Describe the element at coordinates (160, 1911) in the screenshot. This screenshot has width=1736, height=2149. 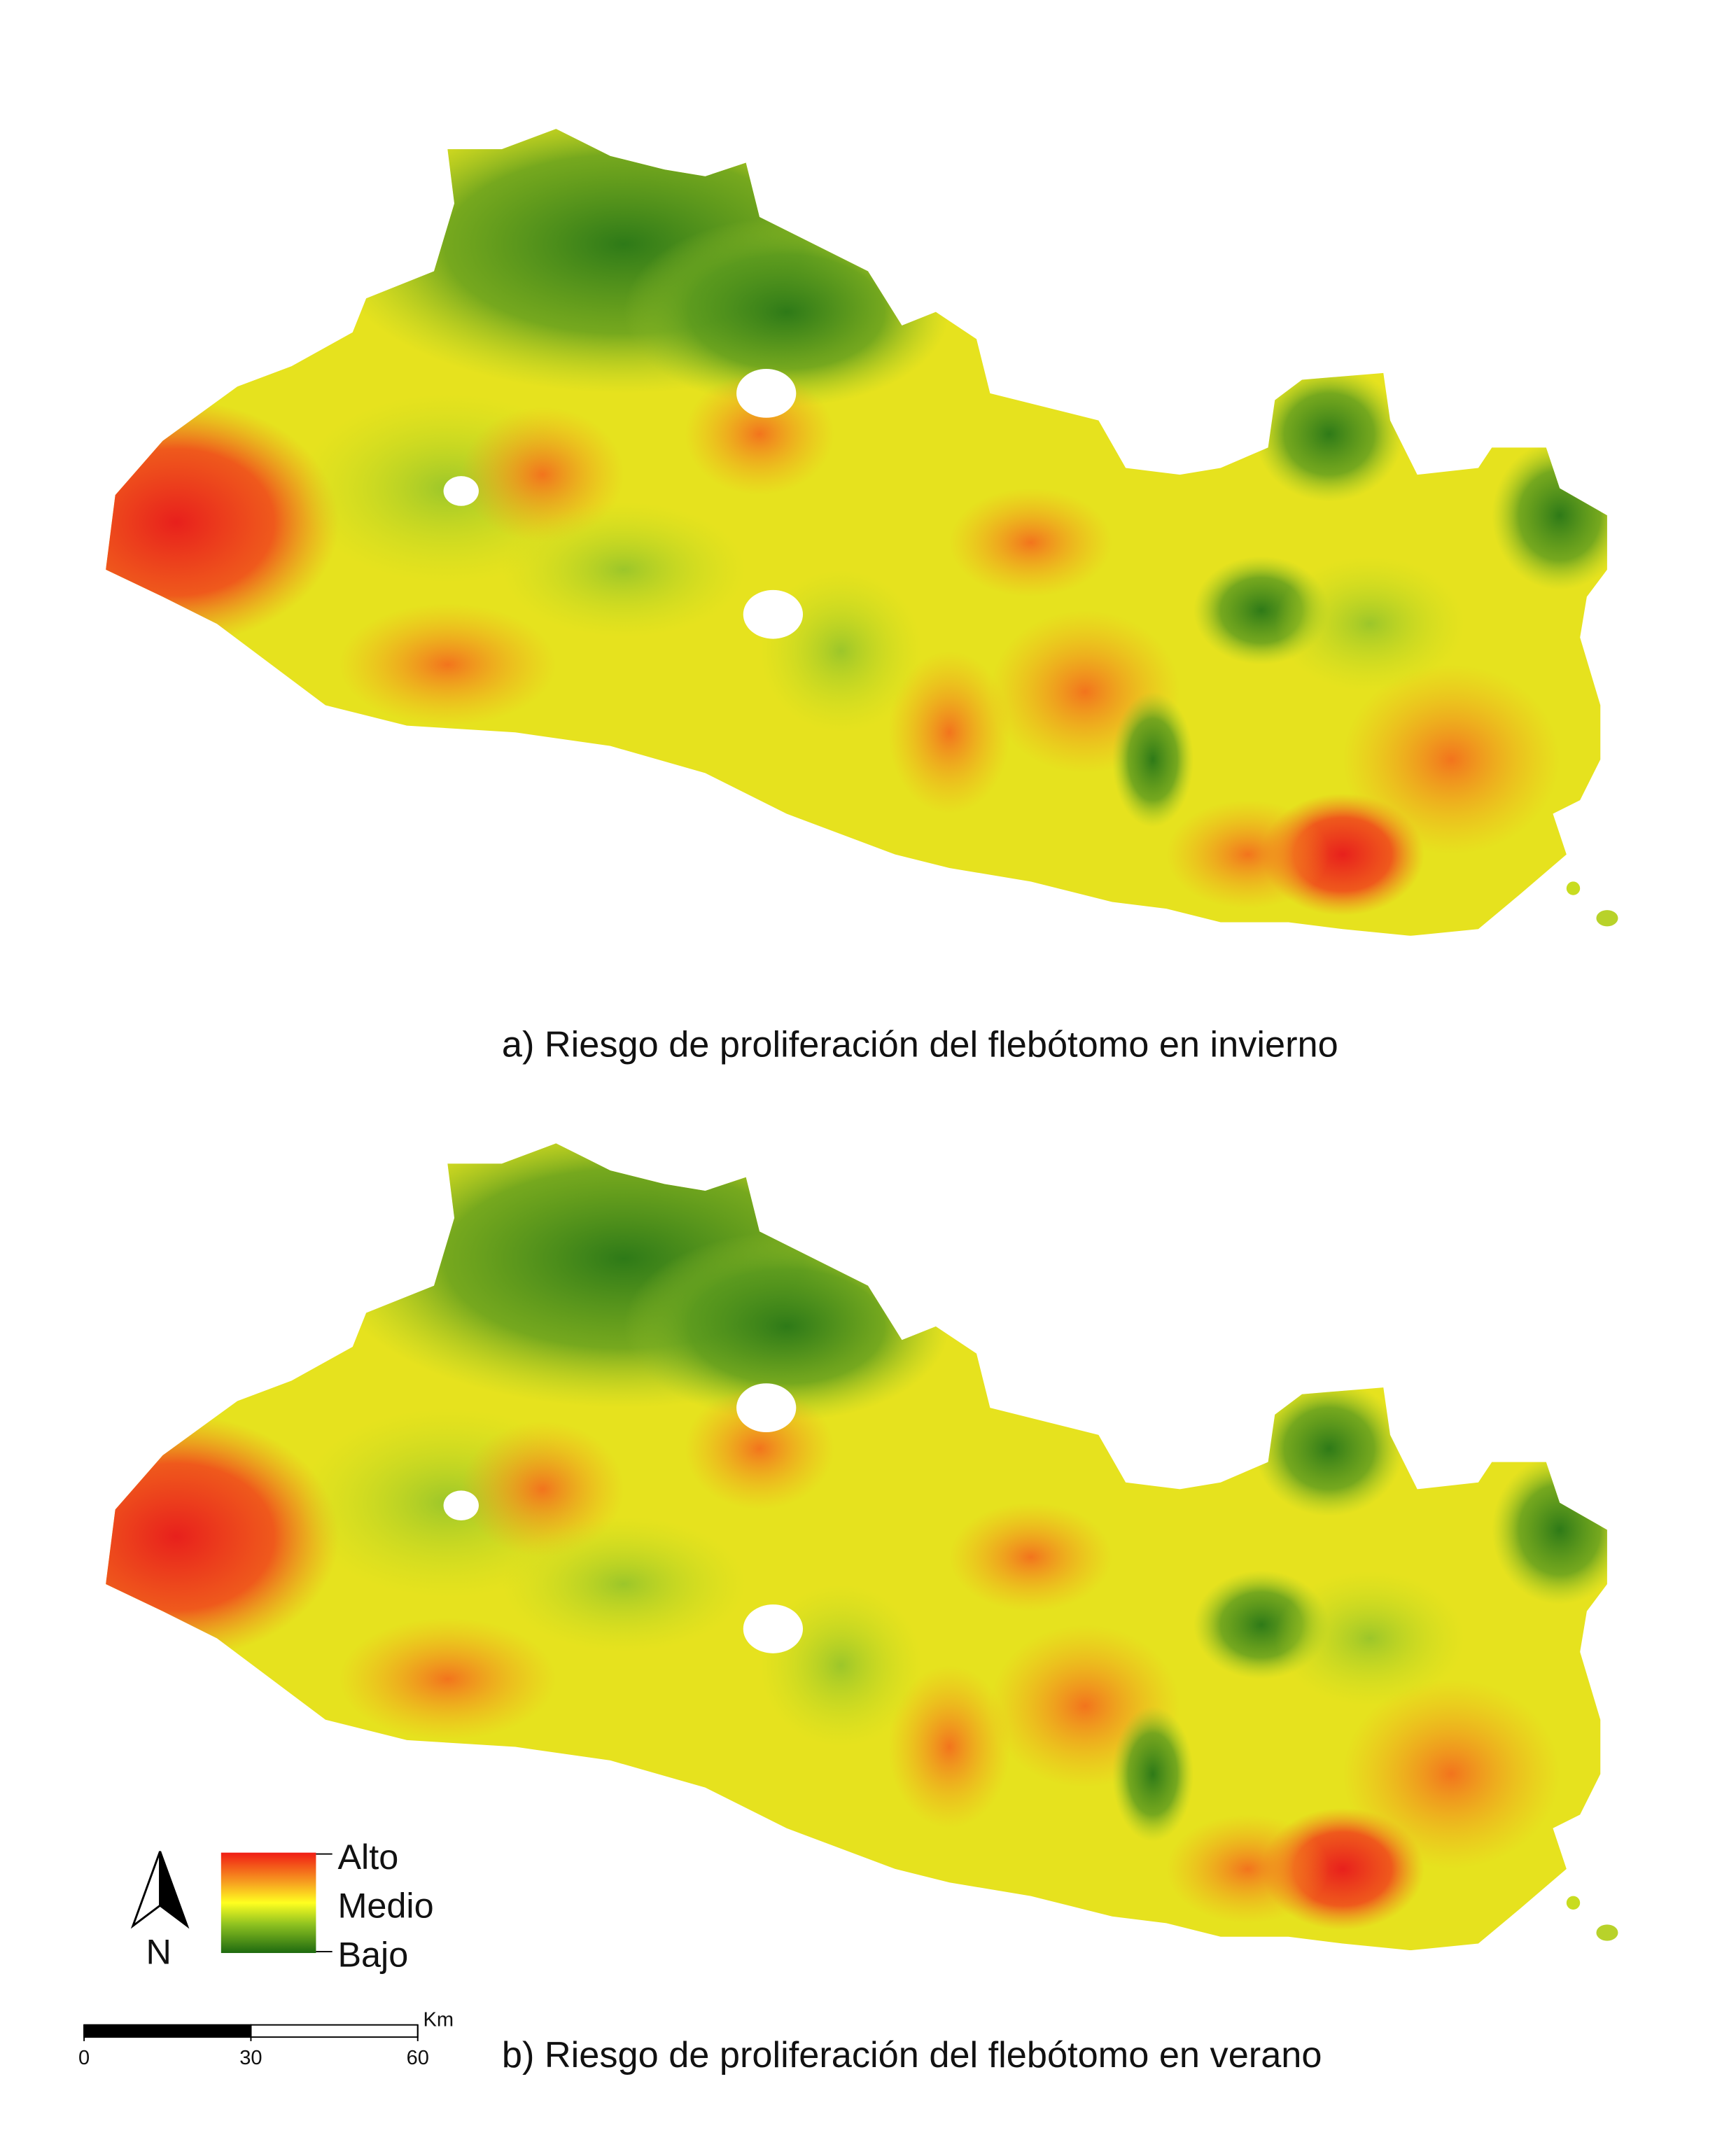
I see `north-arrow: N` at that location.